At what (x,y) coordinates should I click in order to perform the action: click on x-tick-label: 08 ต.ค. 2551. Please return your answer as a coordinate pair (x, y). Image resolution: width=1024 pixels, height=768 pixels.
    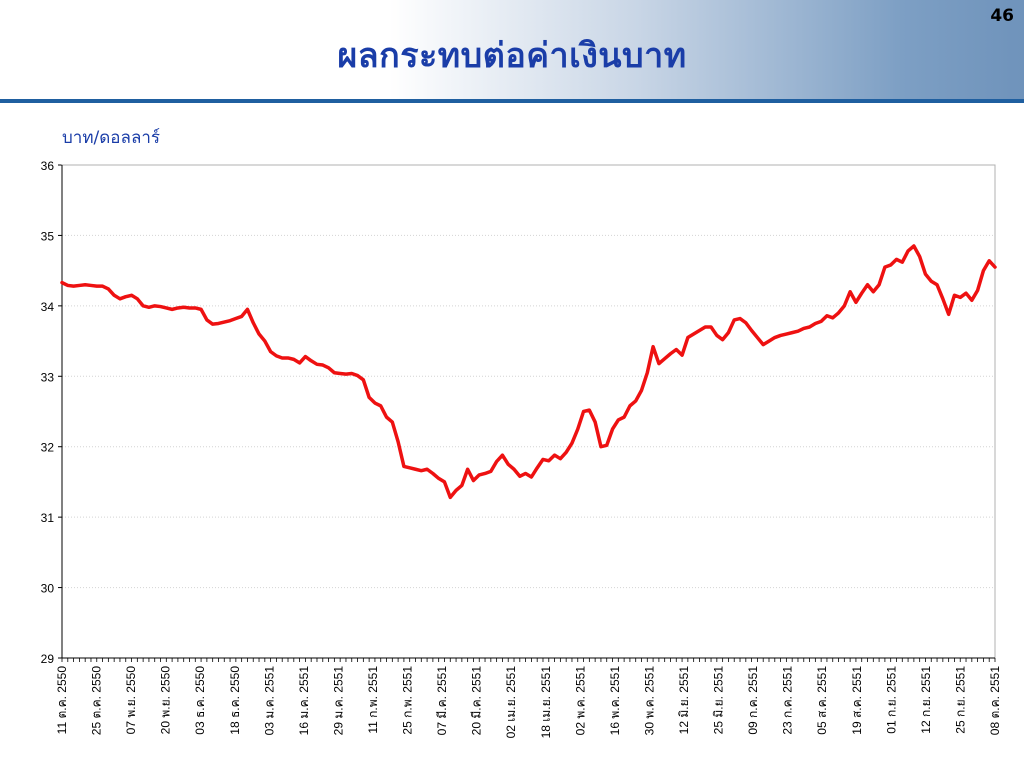
    Looking at the image, I should click on (995, 701).